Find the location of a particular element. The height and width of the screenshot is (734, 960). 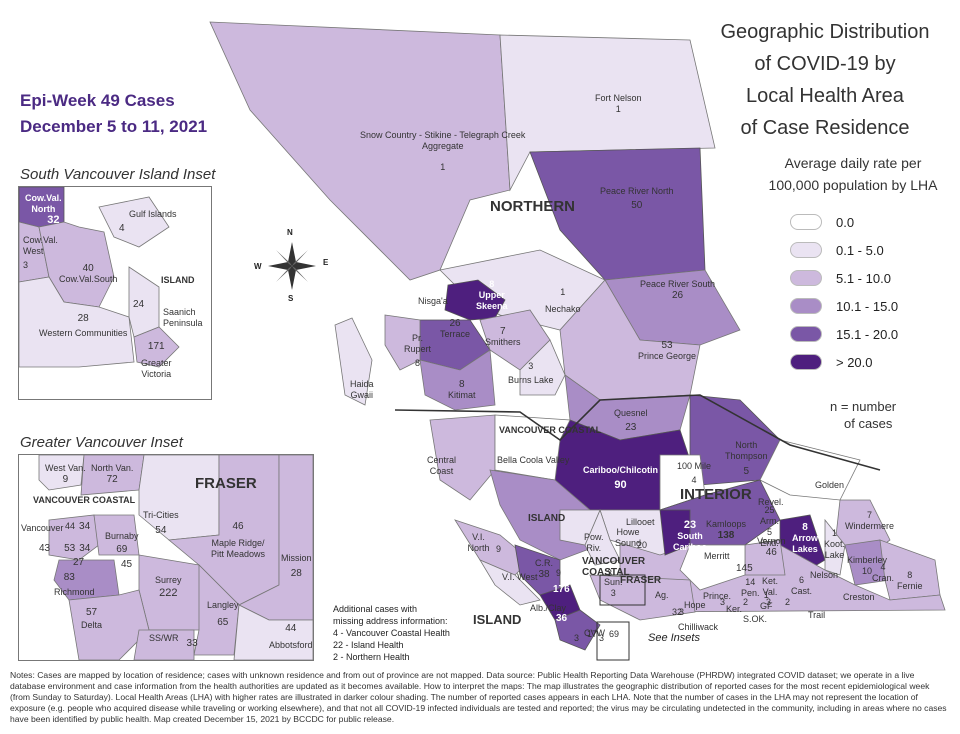

legend-label: 15.1 - 20.0 is located at coordinates (867, 334).